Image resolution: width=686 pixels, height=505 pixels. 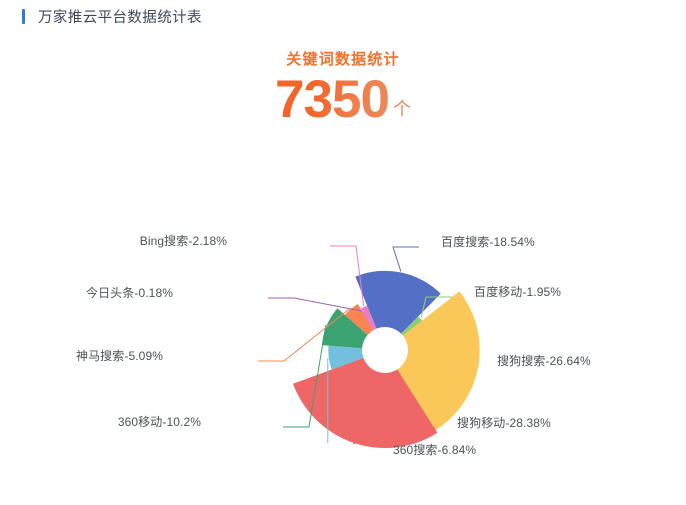 I want to click on kpi-unit: 个, so click(x=401, y=109).